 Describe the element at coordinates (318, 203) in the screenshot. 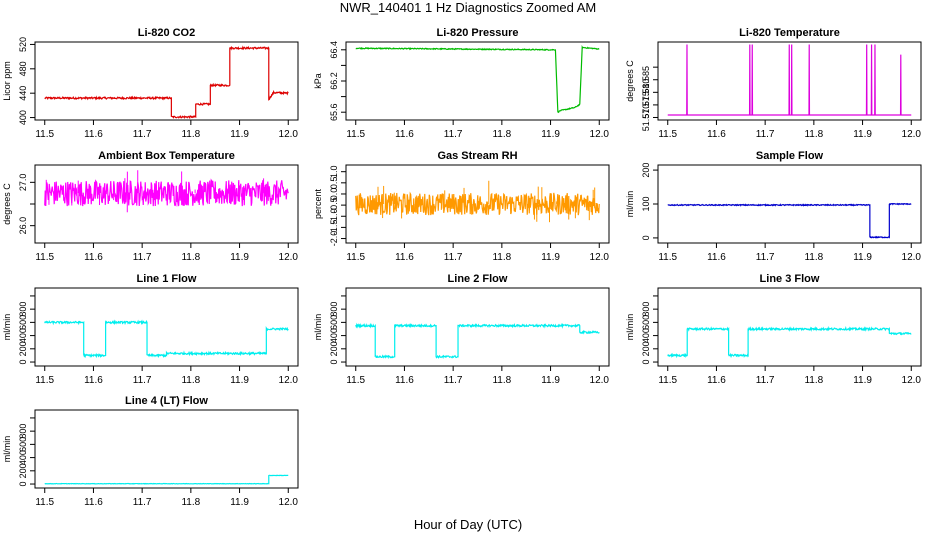

I see `y-axis-label: percent` at that location.